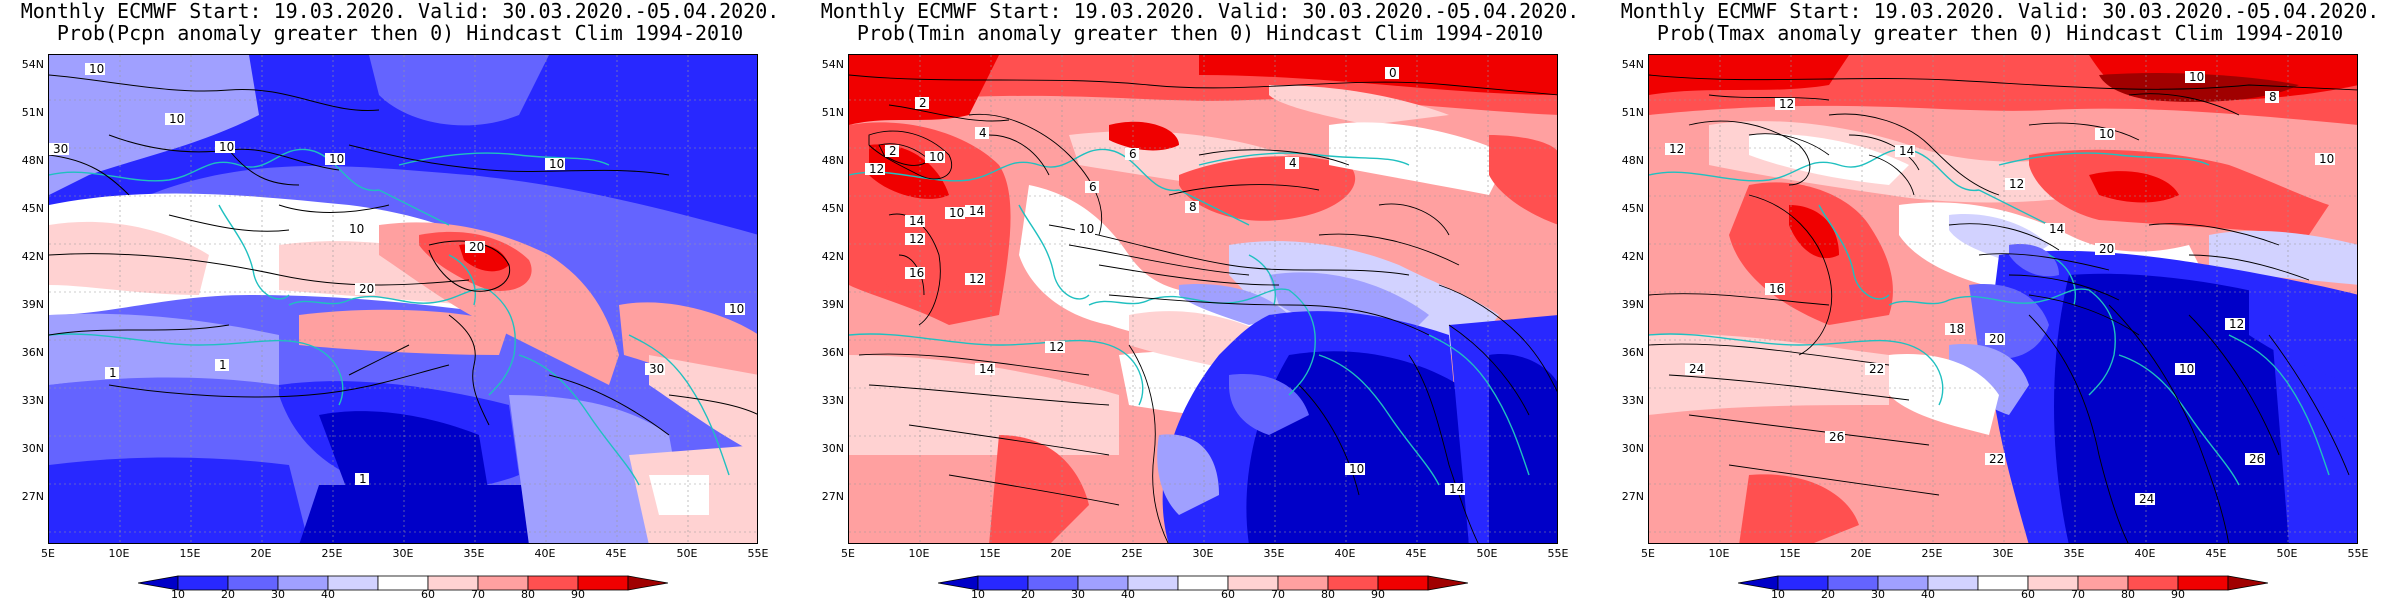  Describe the element at coordinates (1836, 437) in the screenshot. I see `contour-label: 26` at that location.